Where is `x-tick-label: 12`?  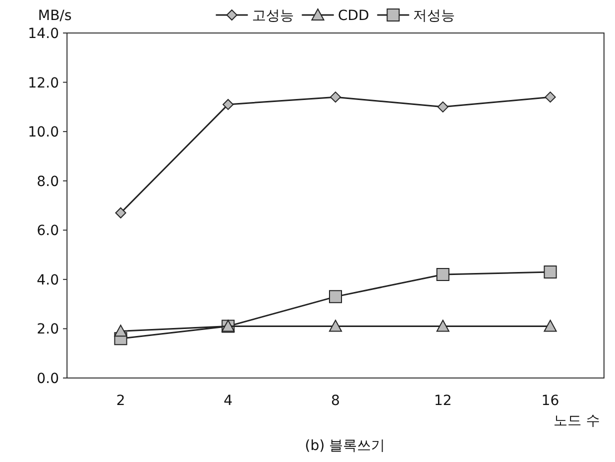
x-tick-label: 12 is located at coordinates (443, 401).